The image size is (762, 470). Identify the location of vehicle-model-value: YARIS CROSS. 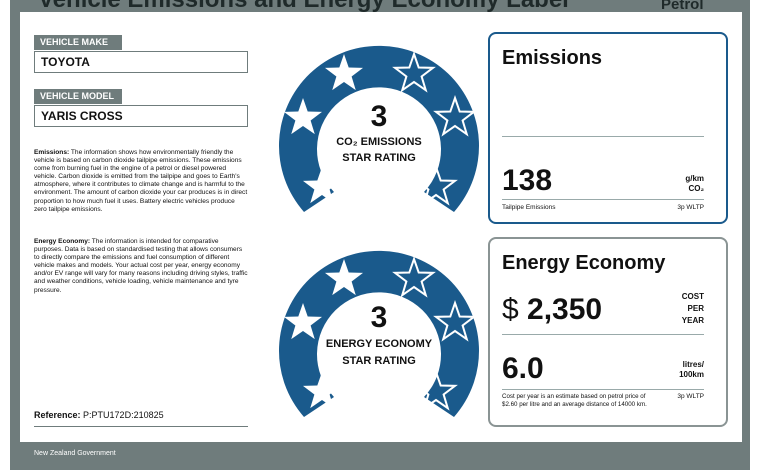
(141, 116).